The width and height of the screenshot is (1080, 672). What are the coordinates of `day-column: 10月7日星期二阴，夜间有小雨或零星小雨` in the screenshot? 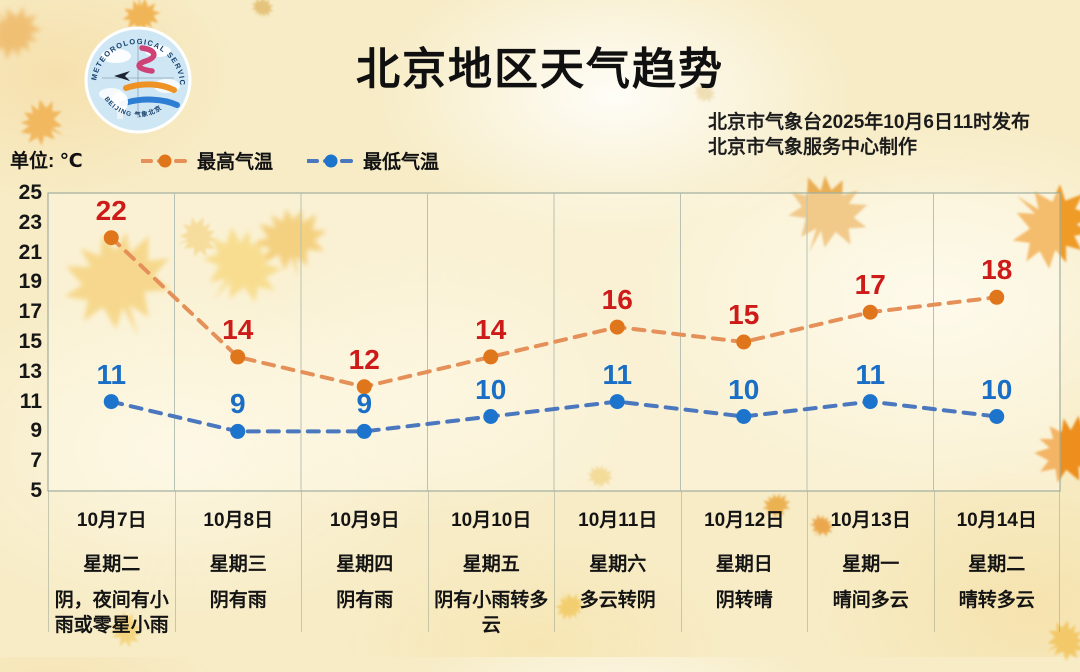 It's located at (111, 563).